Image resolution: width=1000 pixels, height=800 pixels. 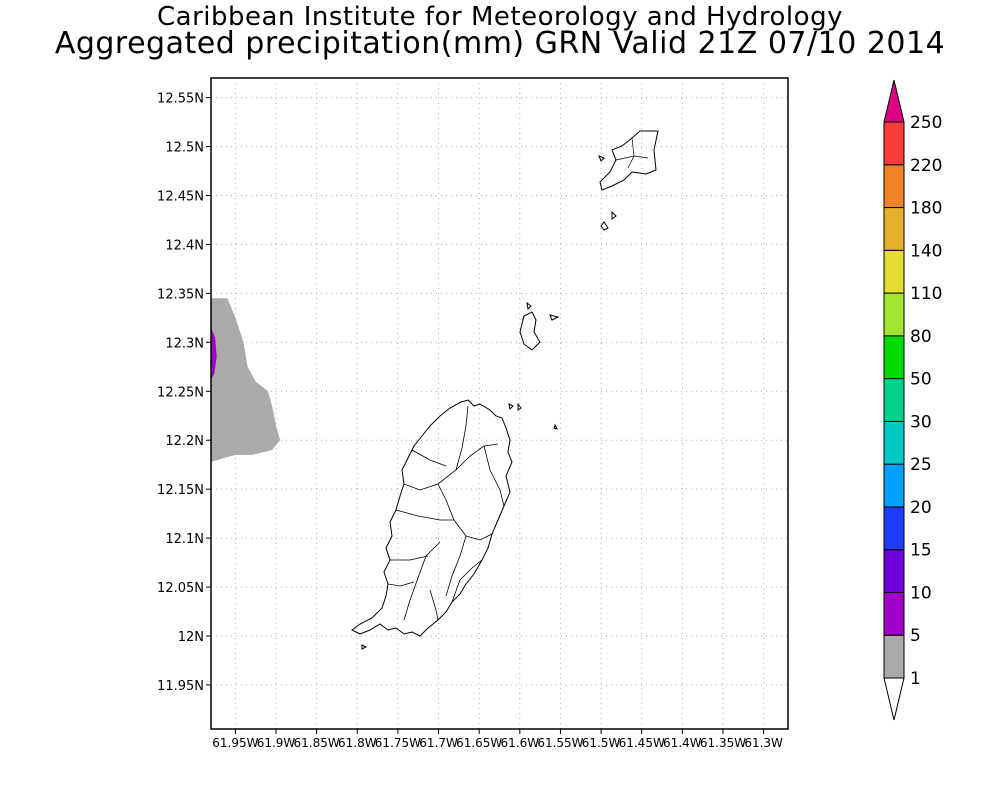 I want to click on colorbar-label: 80, so click(x=921, y=337).